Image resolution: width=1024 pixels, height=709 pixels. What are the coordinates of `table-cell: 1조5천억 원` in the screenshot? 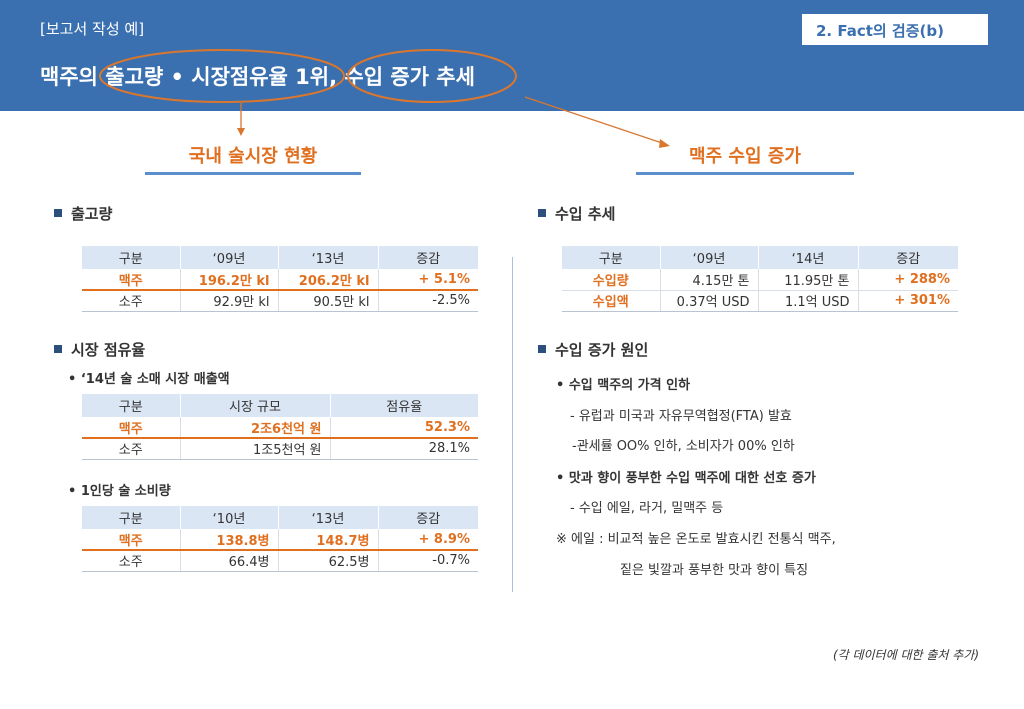 It's located at (255, 449).